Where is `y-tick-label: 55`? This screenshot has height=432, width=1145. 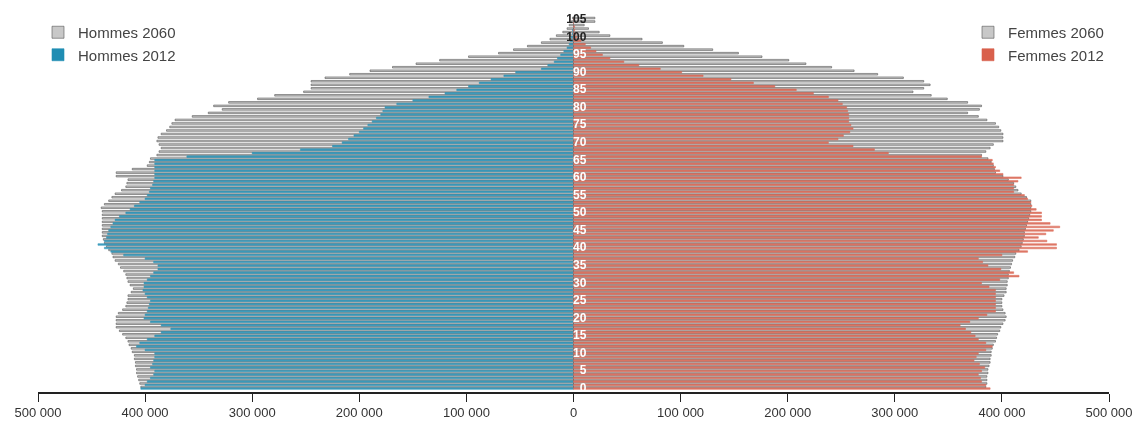 y-tick-label: 55 is located at coordinates (579, 194).